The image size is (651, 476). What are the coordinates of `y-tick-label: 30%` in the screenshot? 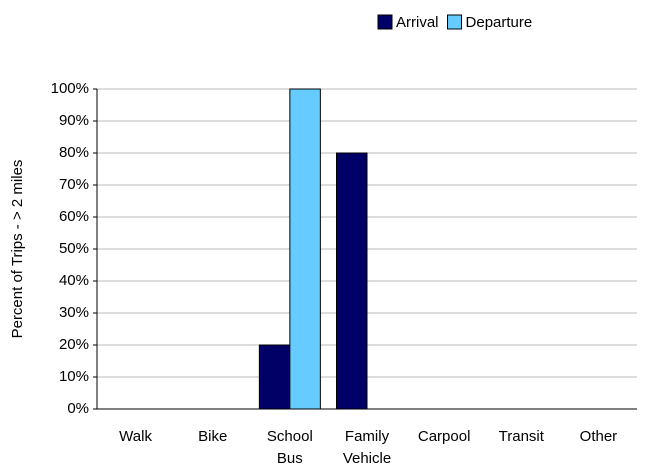 It's located at (74, 312).